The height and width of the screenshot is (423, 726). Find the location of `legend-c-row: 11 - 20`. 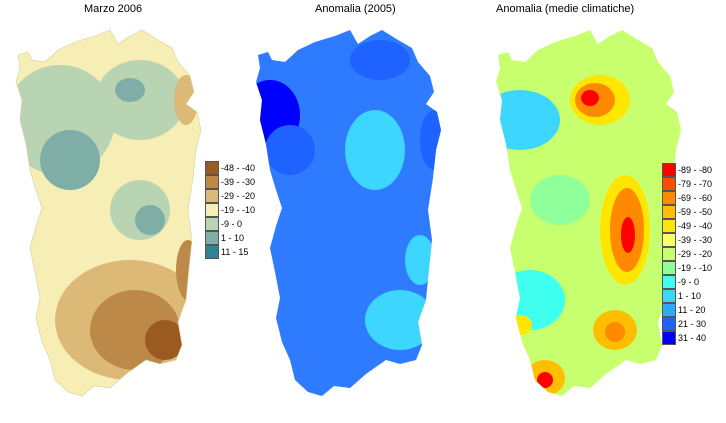

legend-c-row: 11 - 20 is located at coordinates (687, 310).